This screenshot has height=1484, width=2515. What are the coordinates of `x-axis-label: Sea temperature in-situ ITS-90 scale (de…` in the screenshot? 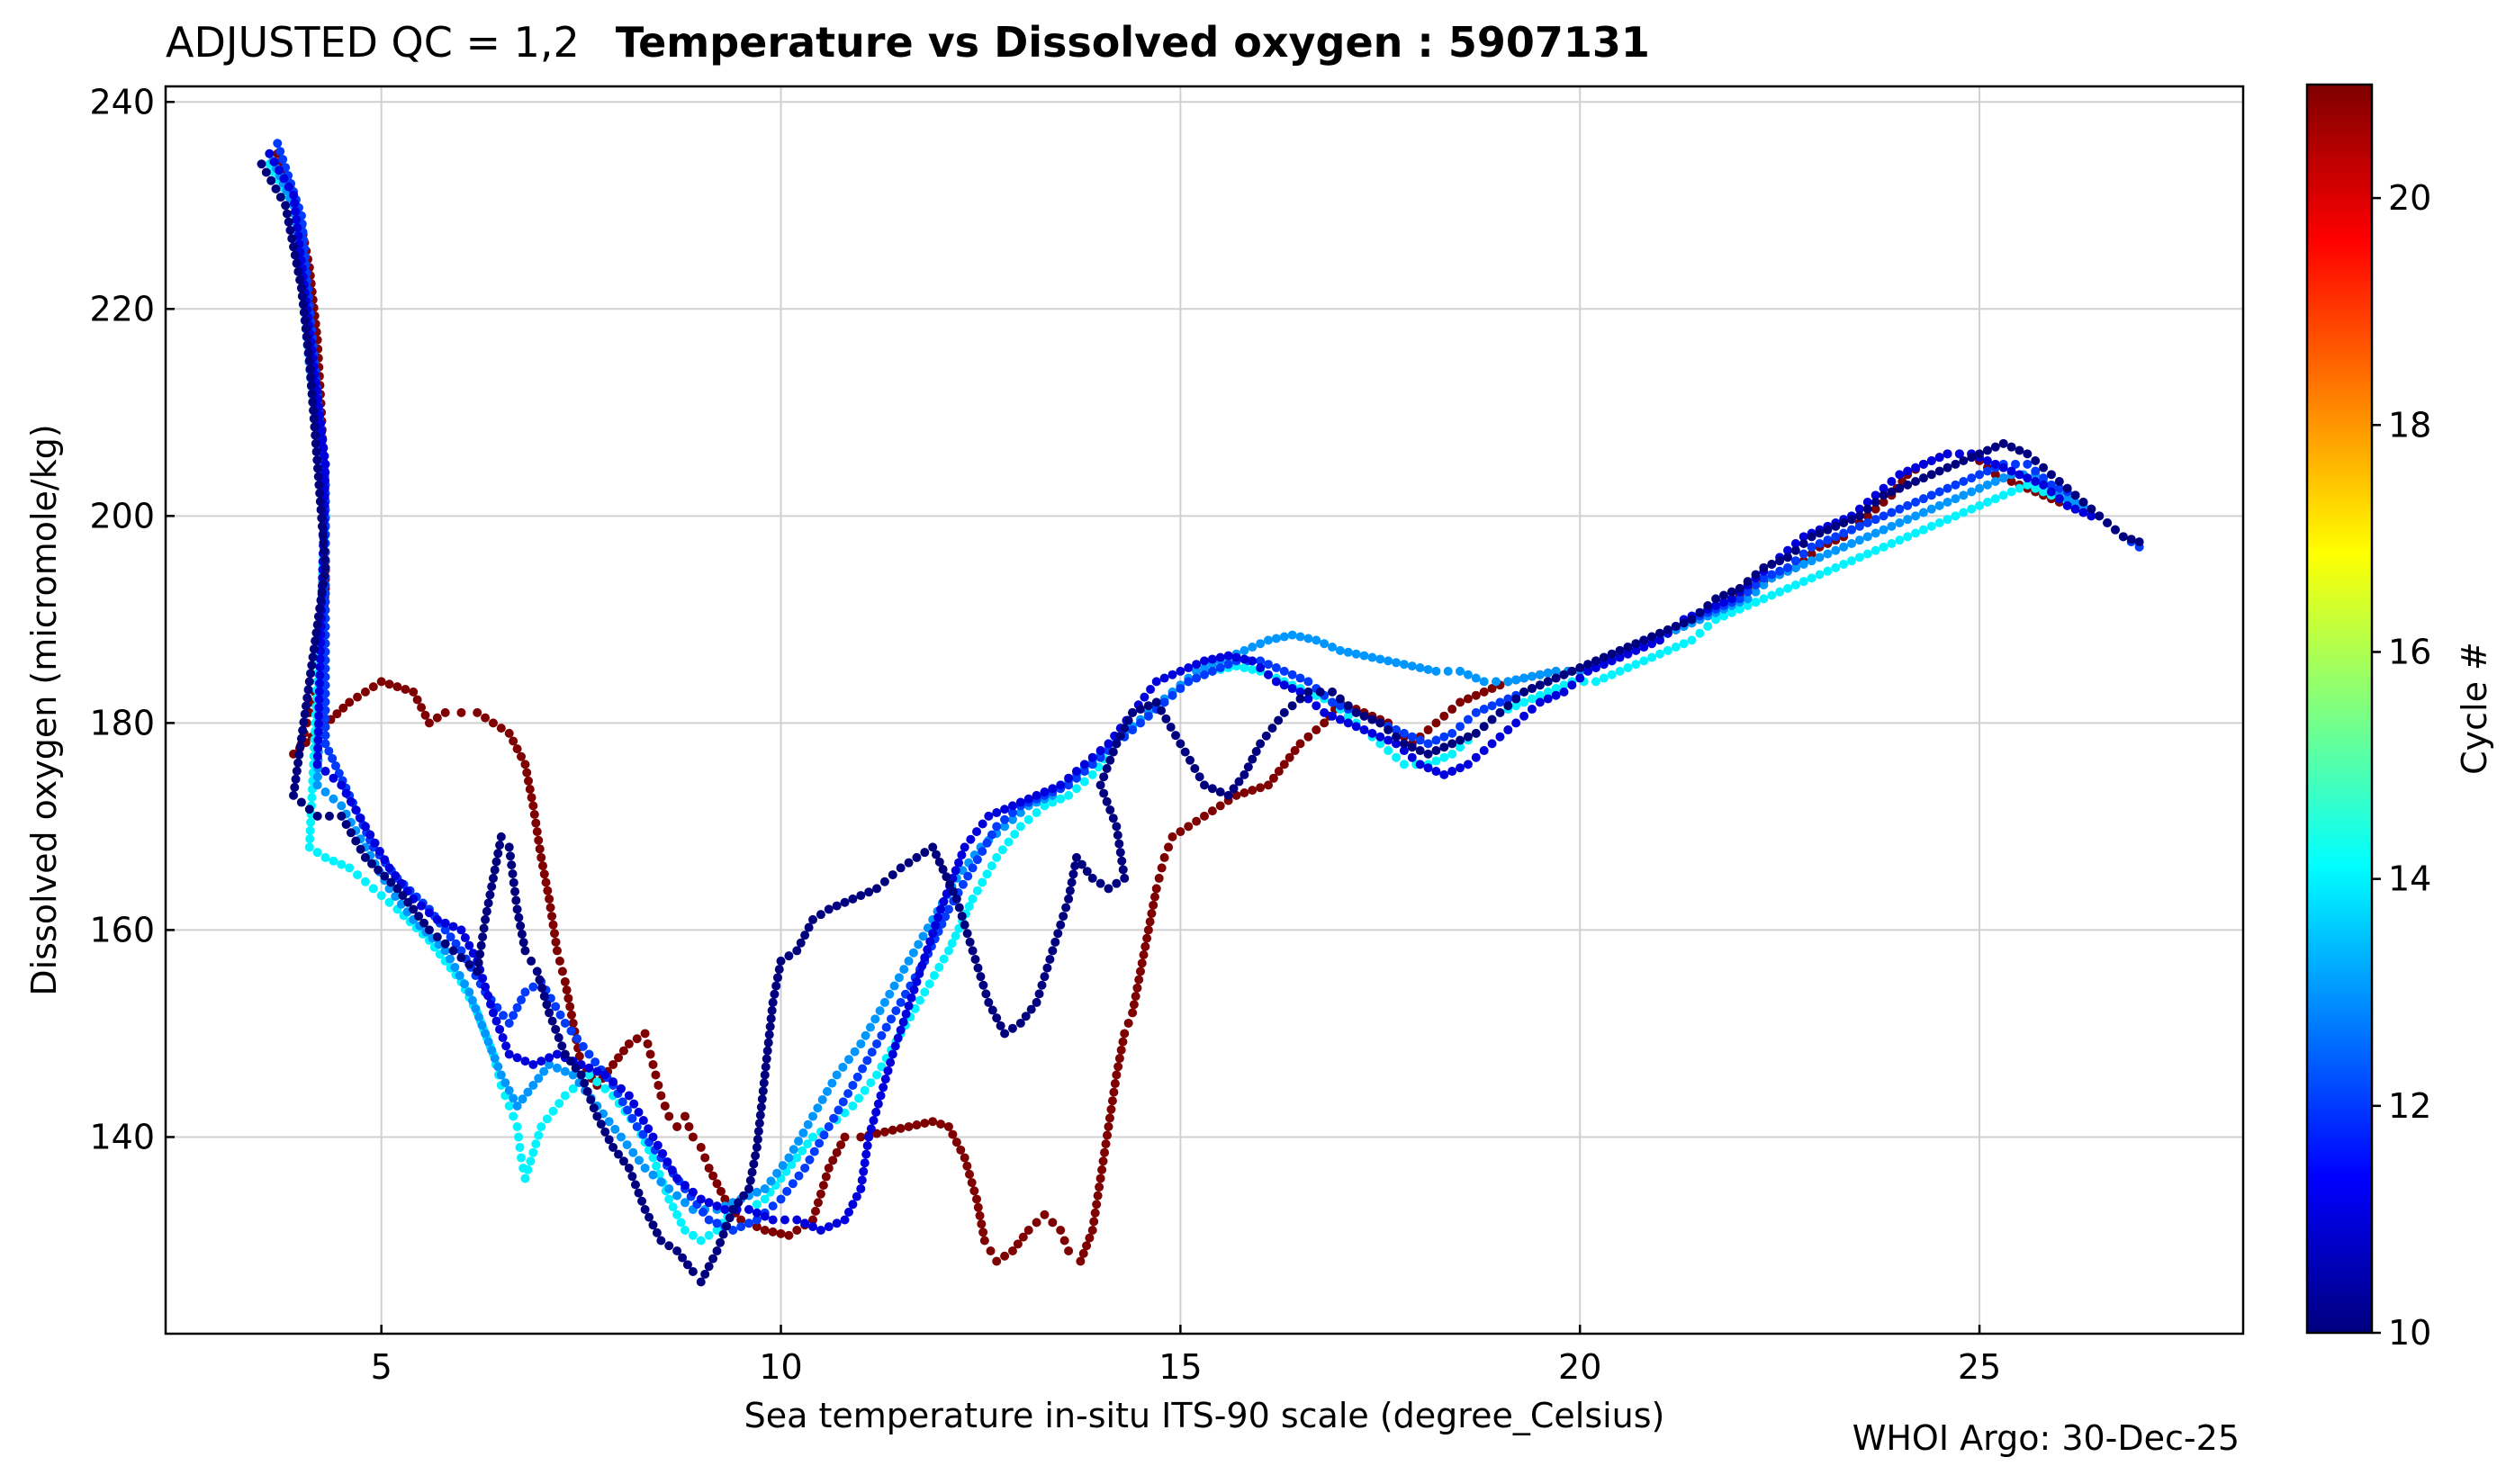 It's located at (1204, 1416).